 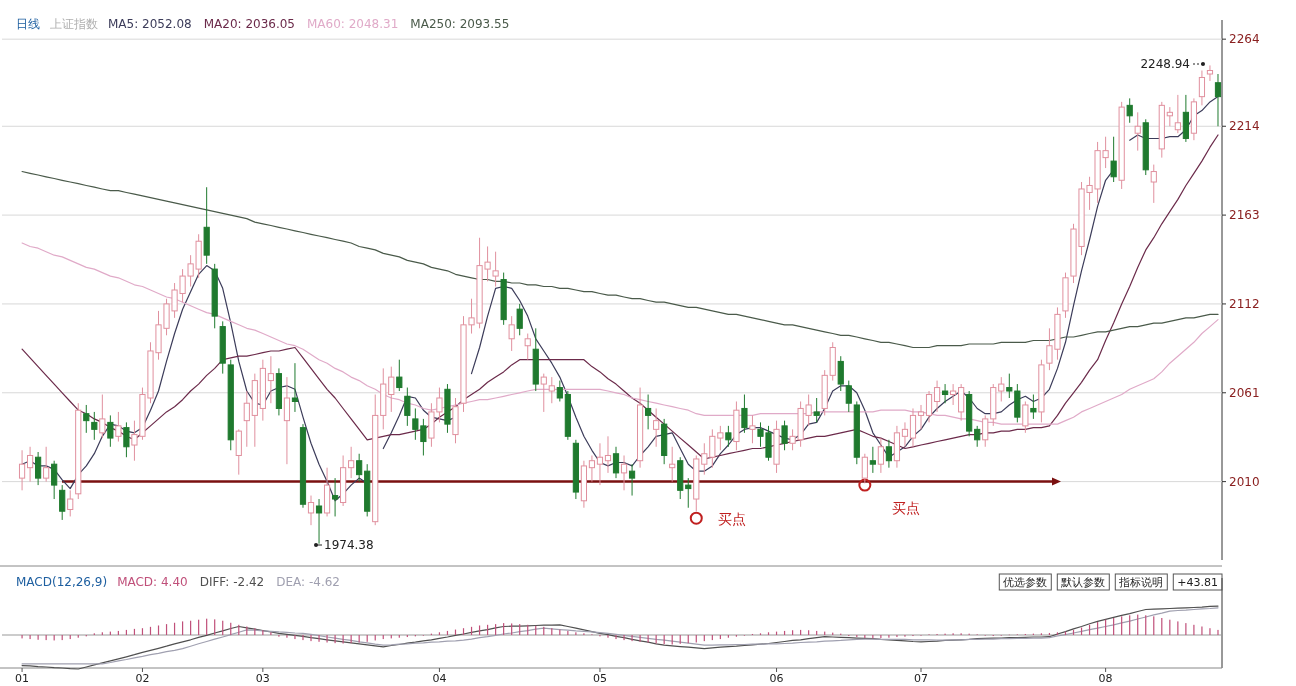 I want to click on text: DEA: -4.62, so click(x=308, y=582).